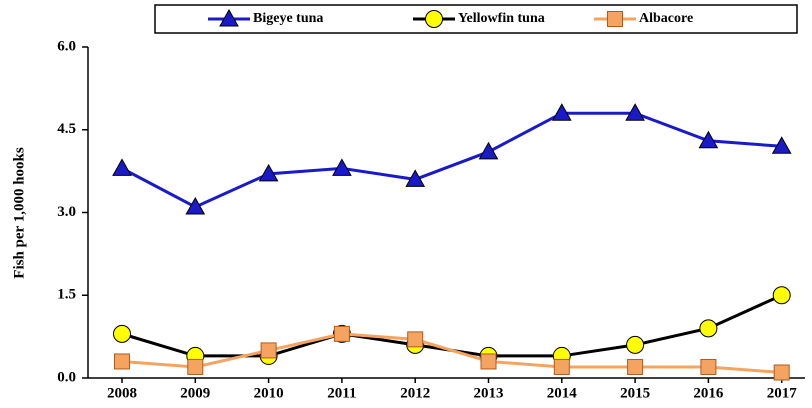 This screenshot has width=812, height=408. Describe the element at coordinates (501, 18) in the screenshot. I see `legend-label: Yellowfin tuna` at that location.